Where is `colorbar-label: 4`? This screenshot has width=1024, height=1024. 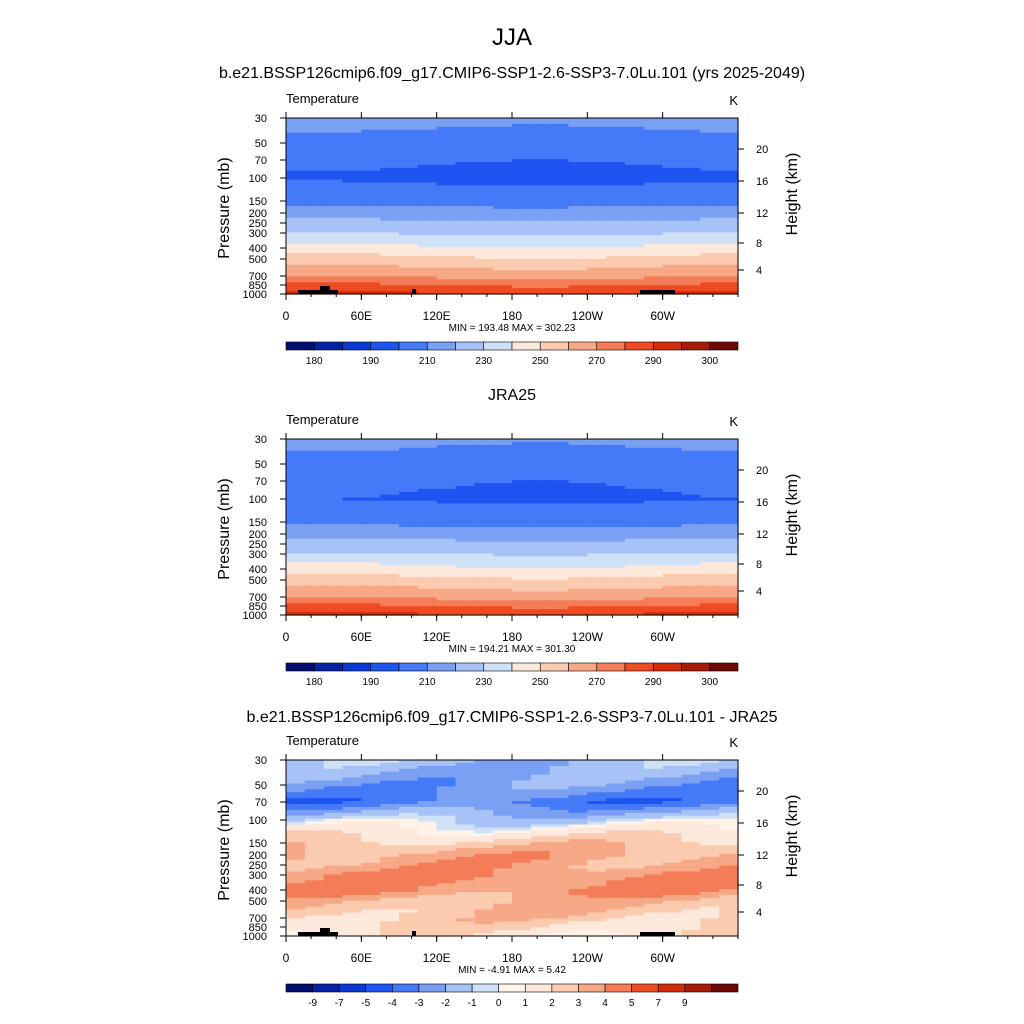
colorbar-label: 4 is located at coordinates (605, 1003).